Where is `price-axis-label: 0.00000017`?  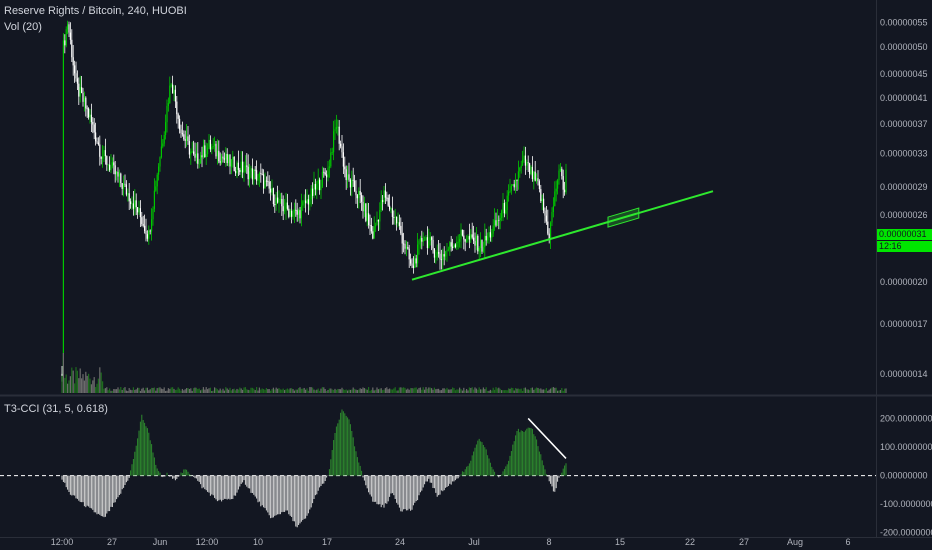
price-axis-label: 0.00000017 is located at coordinates (904, 324).